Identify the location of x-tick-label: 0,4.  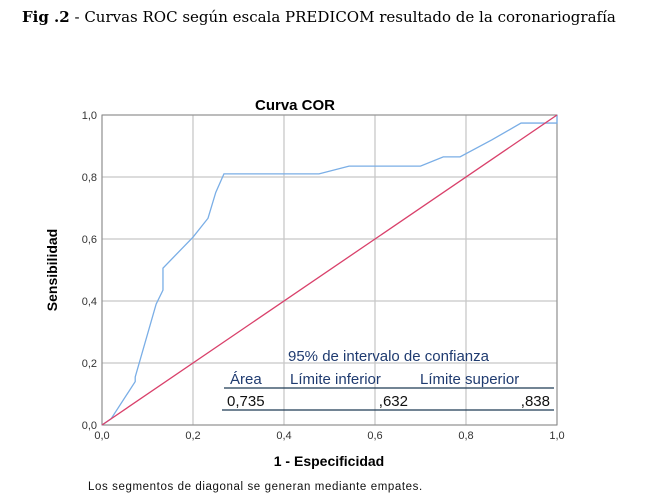
(283, 436).